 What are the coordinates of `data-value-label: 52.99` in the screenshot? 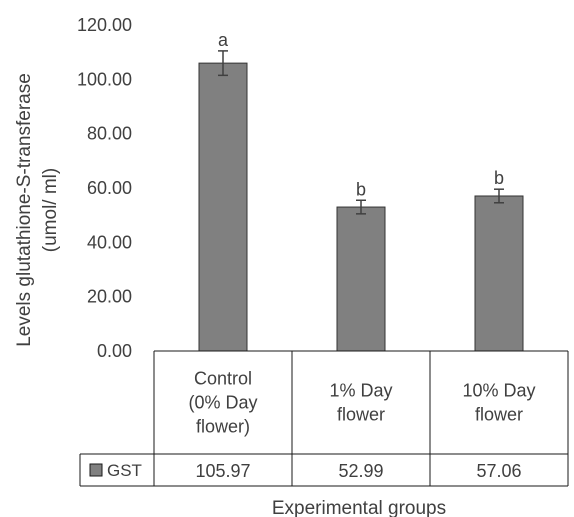 It's located at (360, 471).